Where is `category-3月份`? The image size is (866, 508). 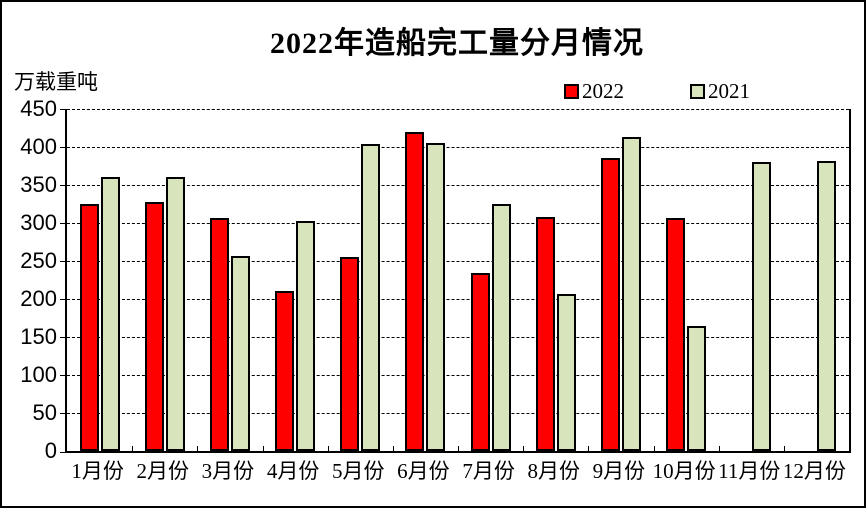 category-3月份 is located at coordinates (229, 280).